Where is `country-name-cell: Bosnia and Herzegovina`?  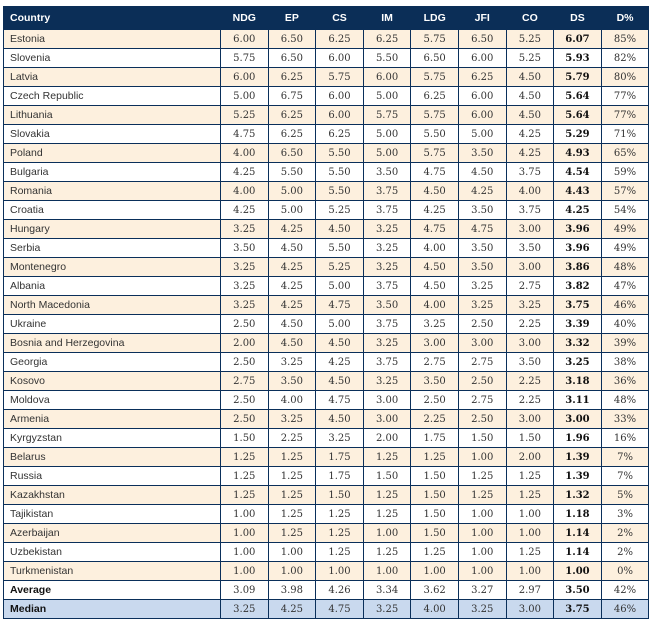
country-name-cell: Bosnia and Herzegovina is located at coordinates (112, 343).